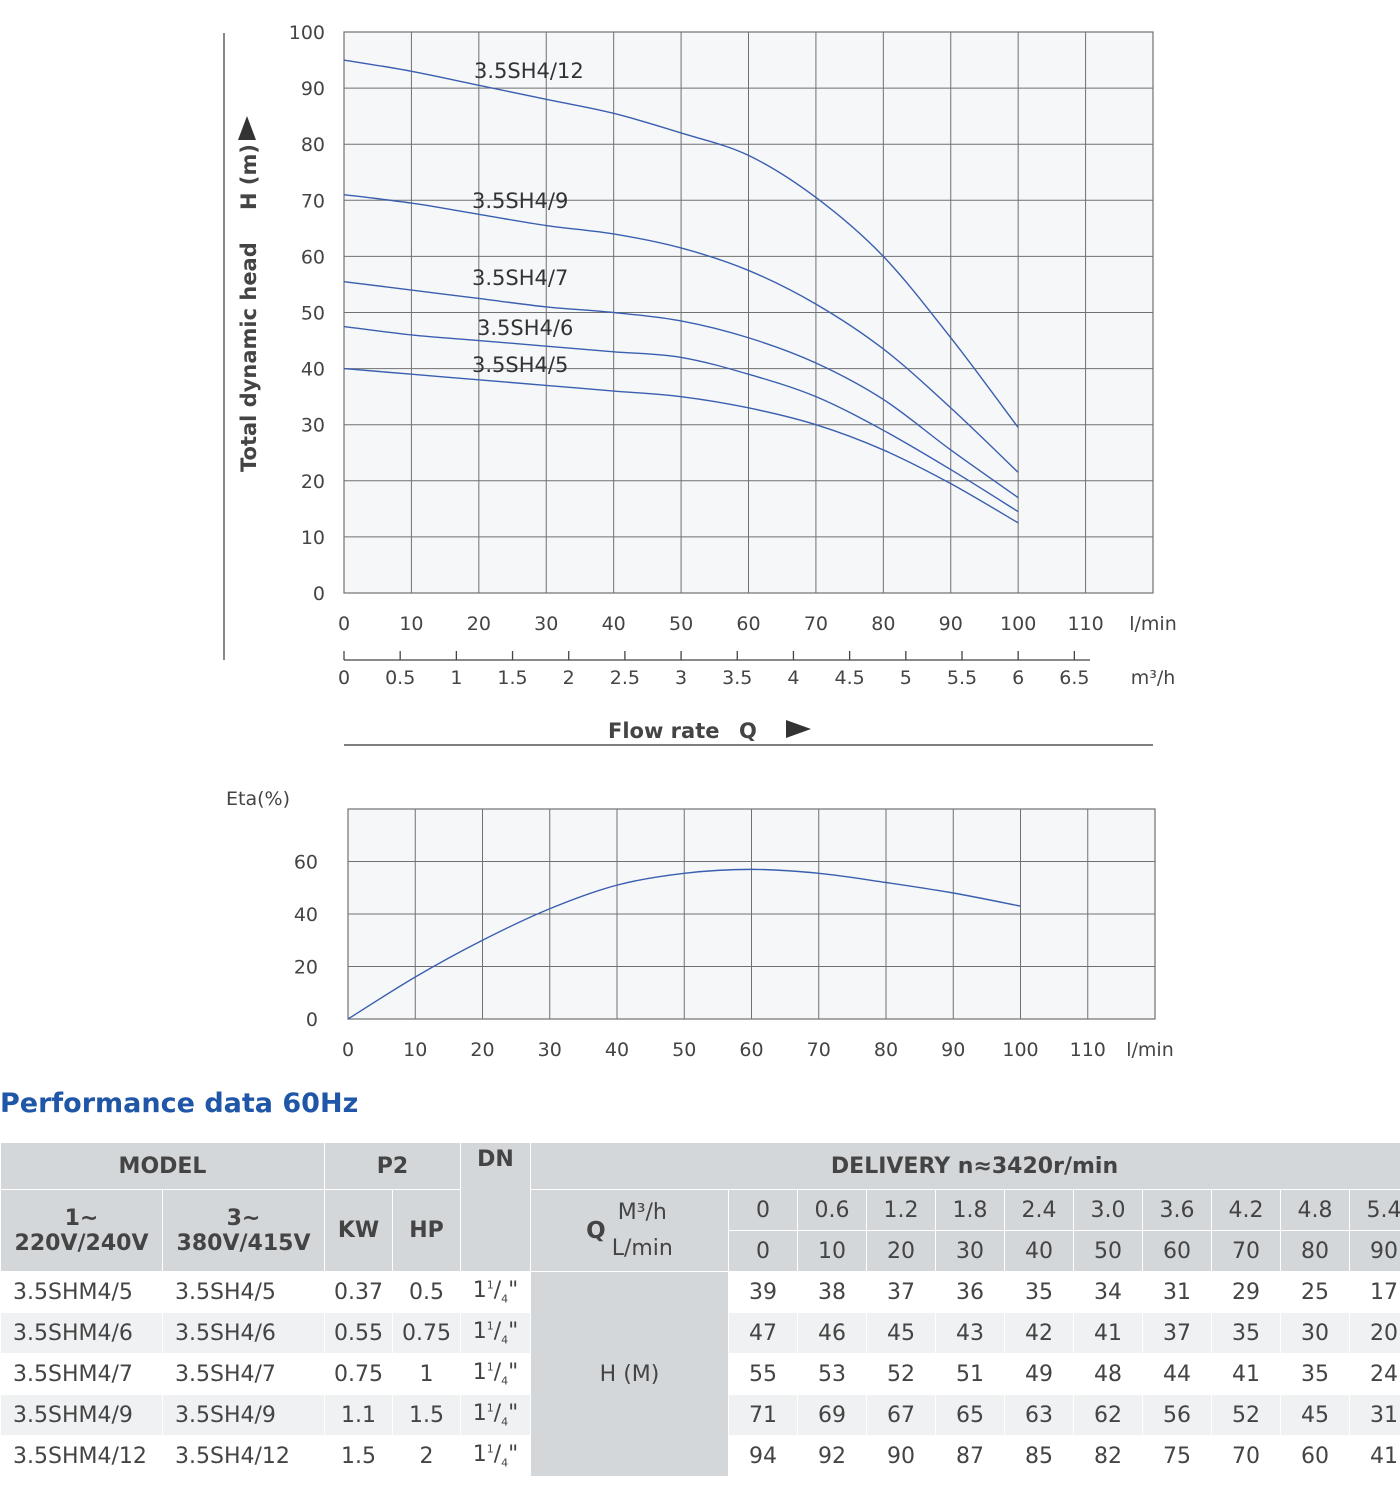 This screenshot has width=1400, height=1499. Describe the element at coordinates (358, 1230) in the screenshot. I see `header-kw: KW` at that location.